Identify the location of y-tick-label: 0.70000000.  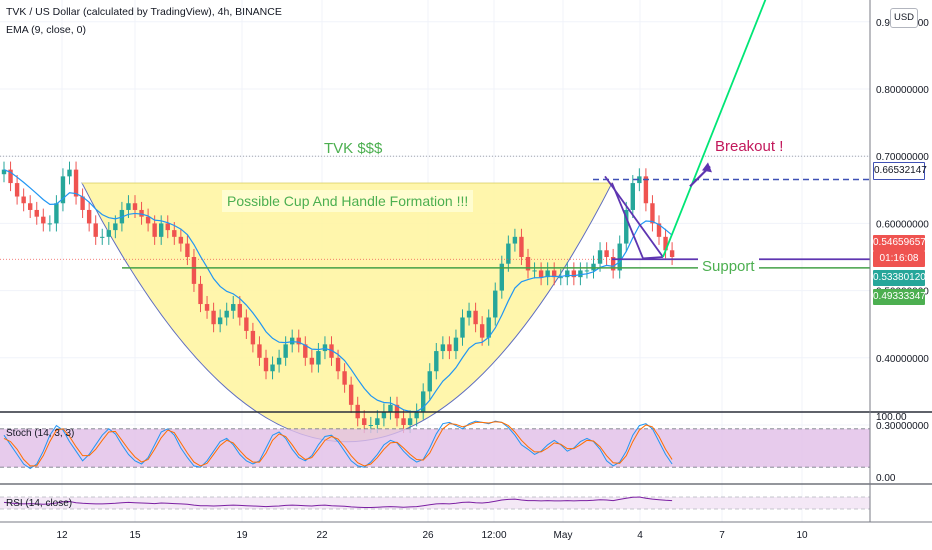
(902, 157).